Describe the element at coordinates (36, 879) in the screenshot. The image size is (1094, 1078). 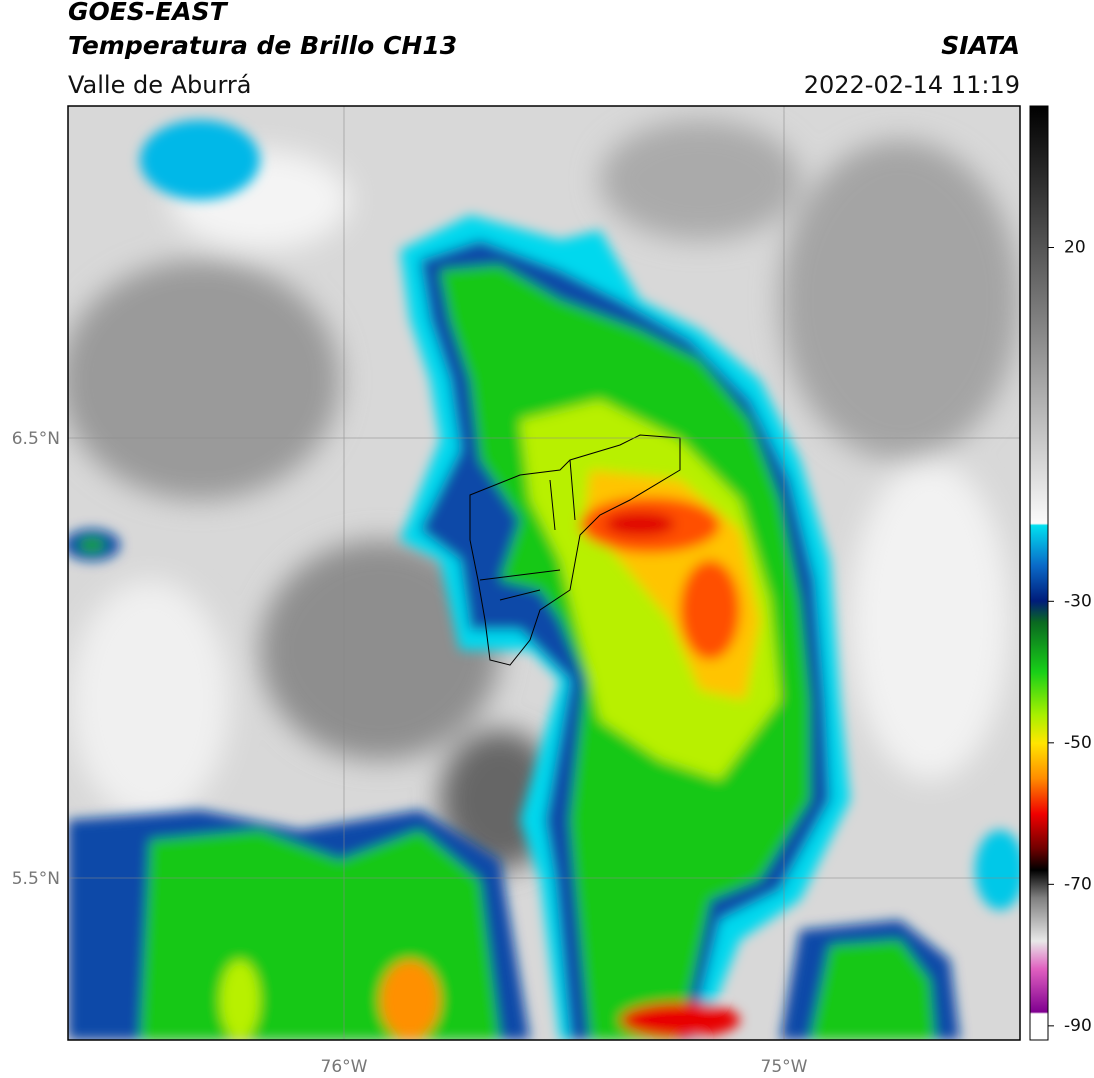
I see `lat-label: 5.5°N` at that location.